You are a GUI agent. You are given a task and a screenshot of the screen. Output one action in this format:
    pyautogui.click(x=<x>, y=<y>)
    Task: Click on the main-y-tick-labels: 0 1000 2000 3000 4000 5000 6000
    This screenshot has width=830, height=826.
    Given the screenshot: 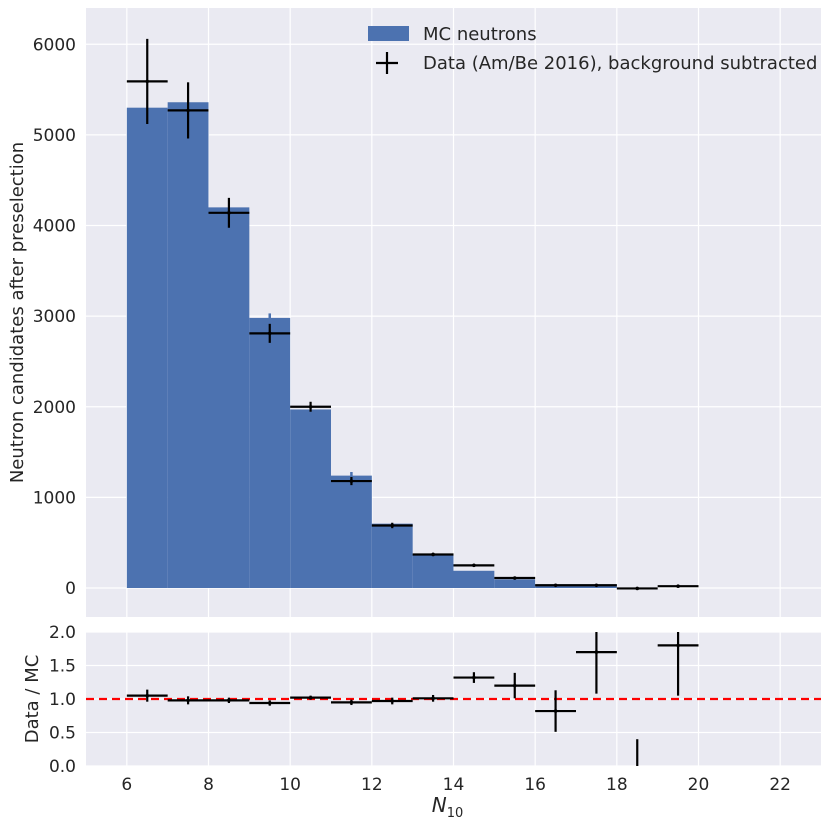 What is the action you would take?
    pyautogui.click(x=54, y=317)
    